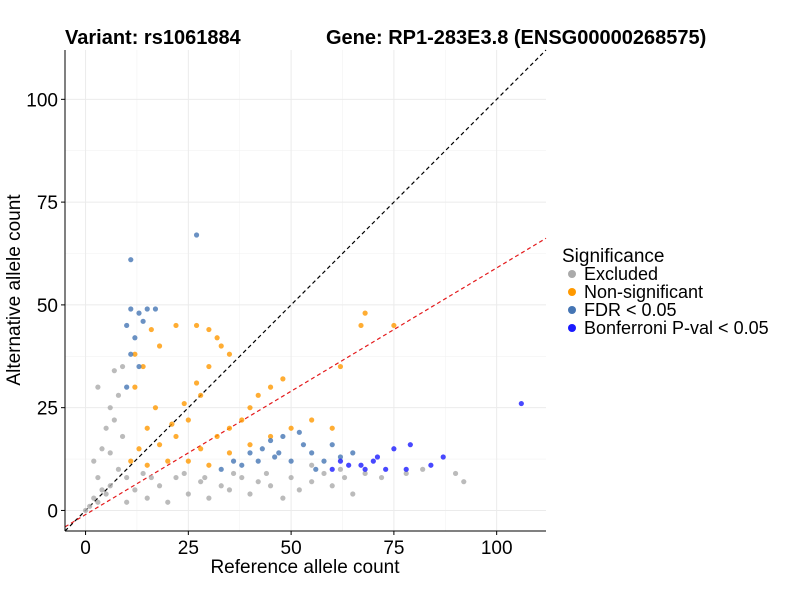  Describe the element at coordinates (52, 511) in the screenshot. I see `y-tick-label: 0` at that location.